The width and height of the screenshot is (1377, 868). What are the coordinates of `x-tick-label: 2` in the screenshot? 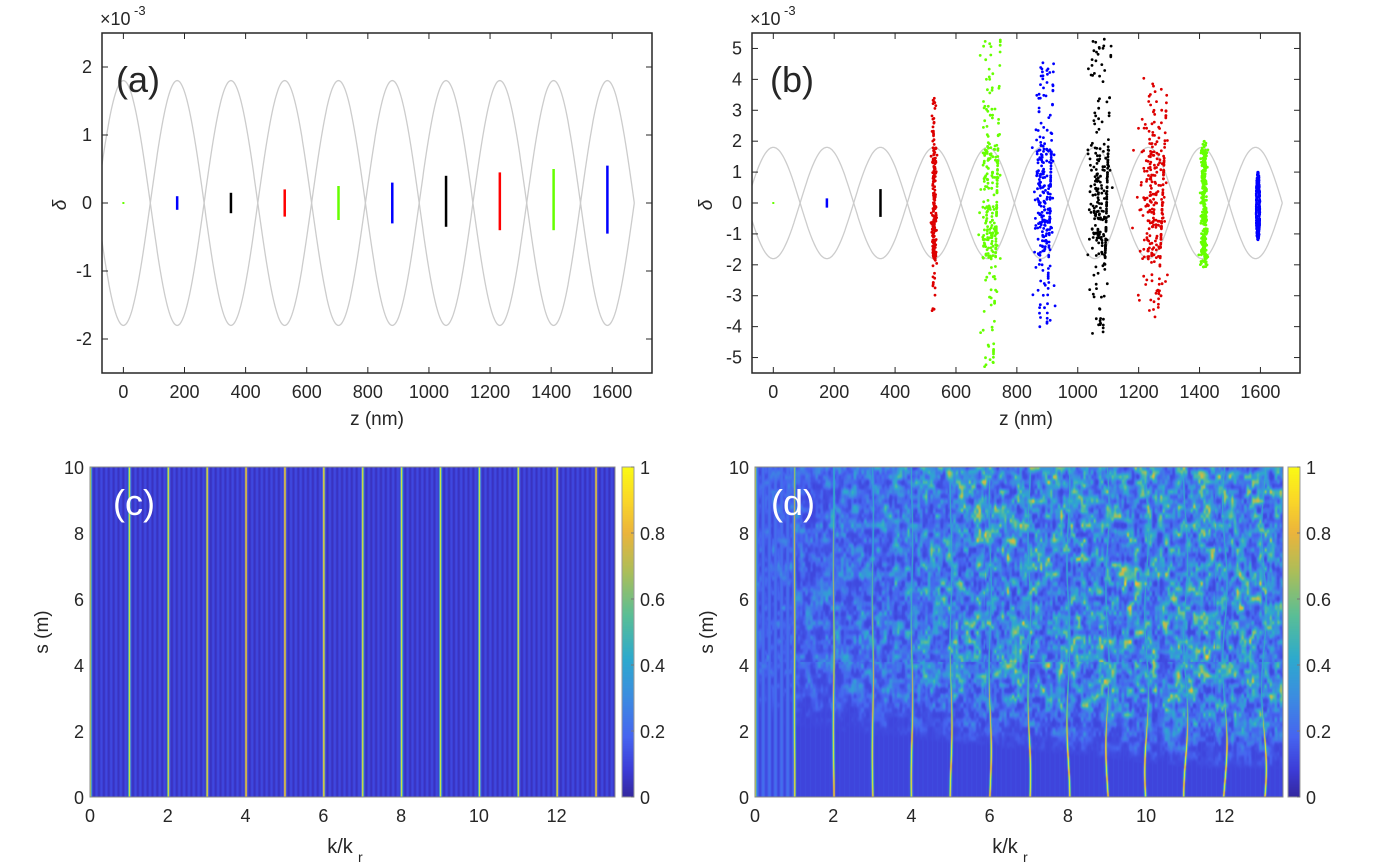 It's located at (833, 816).